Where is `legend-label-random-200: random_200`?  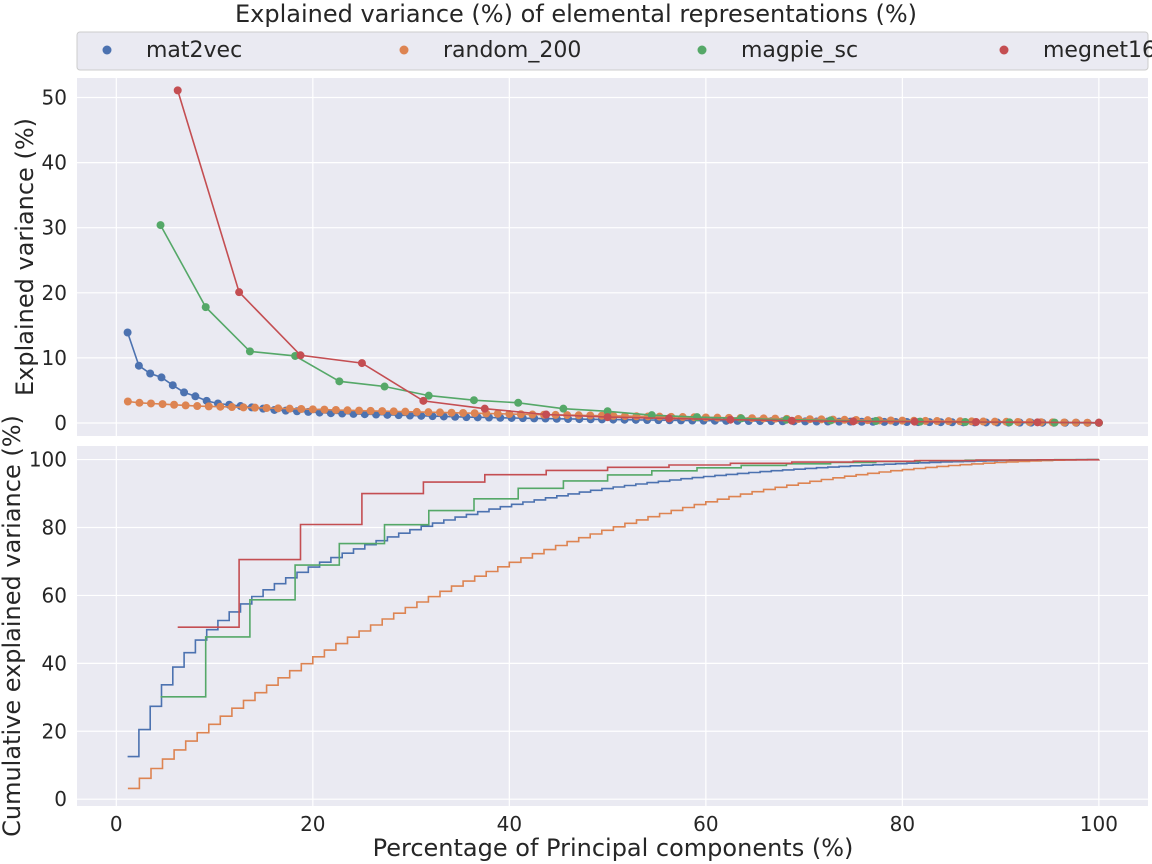
legend-label-random-200: random_200 is located at coordinates (512, 50).